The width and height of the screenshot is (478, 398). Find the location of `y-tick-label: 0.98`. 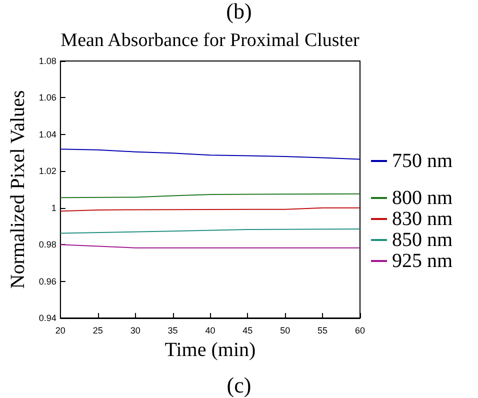

y-tick-label: 0.98 is located at coordinates (47, 245).